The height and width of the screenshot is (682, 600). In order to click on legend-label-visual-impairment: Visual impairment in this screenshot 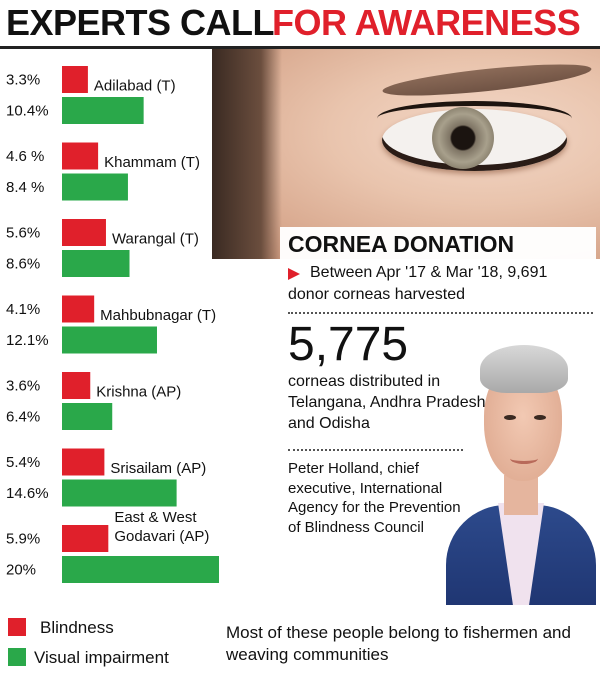, I will do `click(101, 657)`.